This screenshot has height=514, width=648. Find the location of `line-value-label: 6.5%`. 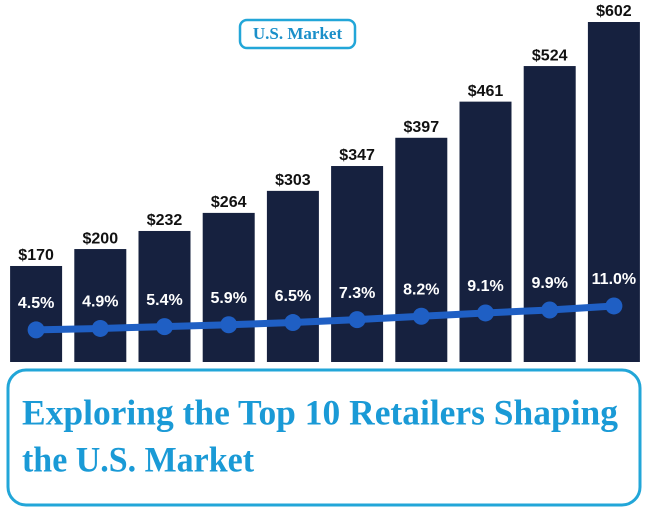

line-value-label: 6.5% is located at coordinates (293, 296).